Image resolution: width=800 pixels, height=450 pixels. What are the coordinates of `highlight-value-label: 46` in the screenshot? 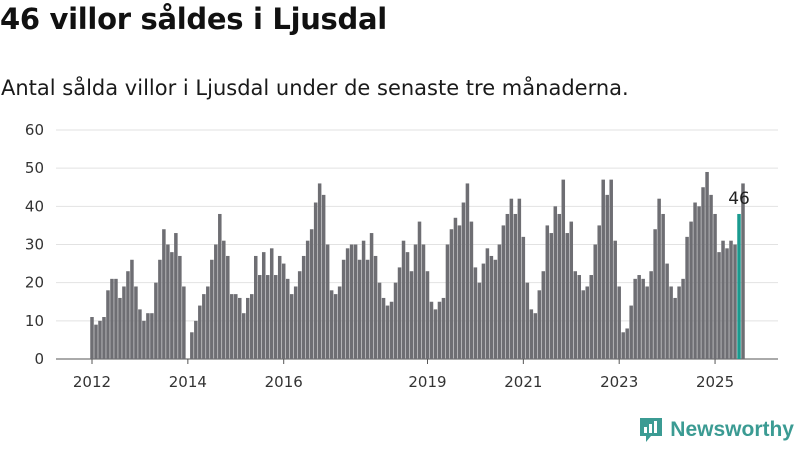 It's located at (739, 199).